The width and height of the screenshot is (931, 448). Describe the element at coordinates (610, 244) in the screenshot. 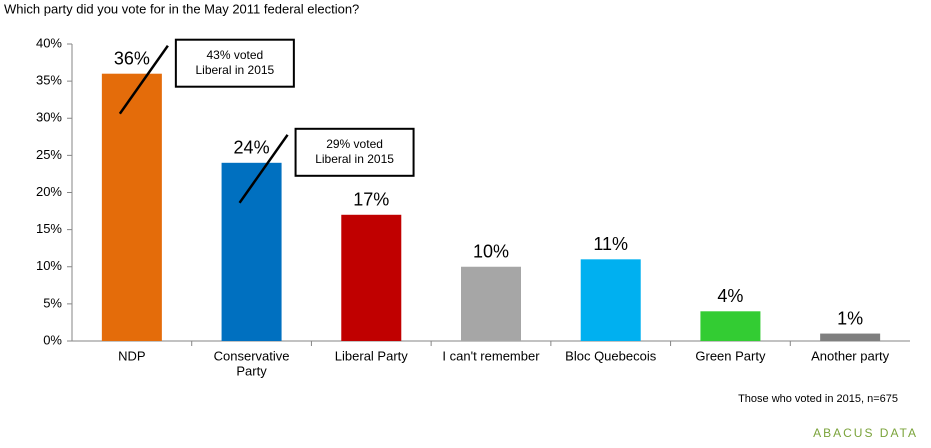

I see `value-label: 11%` at that location.